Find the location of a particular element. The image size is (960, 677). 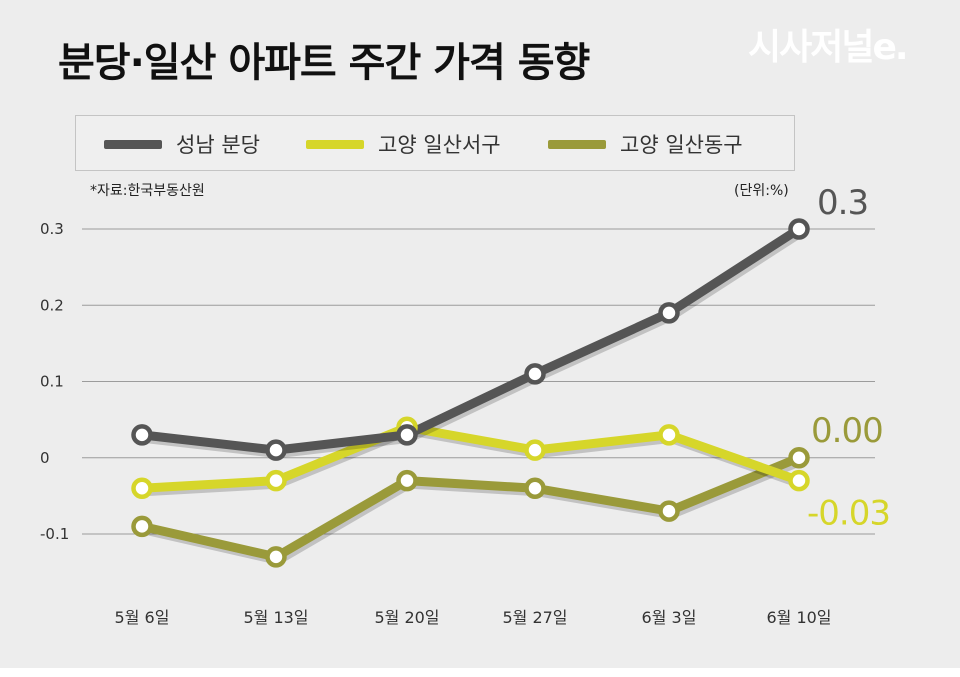

x-tick-label: 6월 10일 is located at coordinates (798, 617).